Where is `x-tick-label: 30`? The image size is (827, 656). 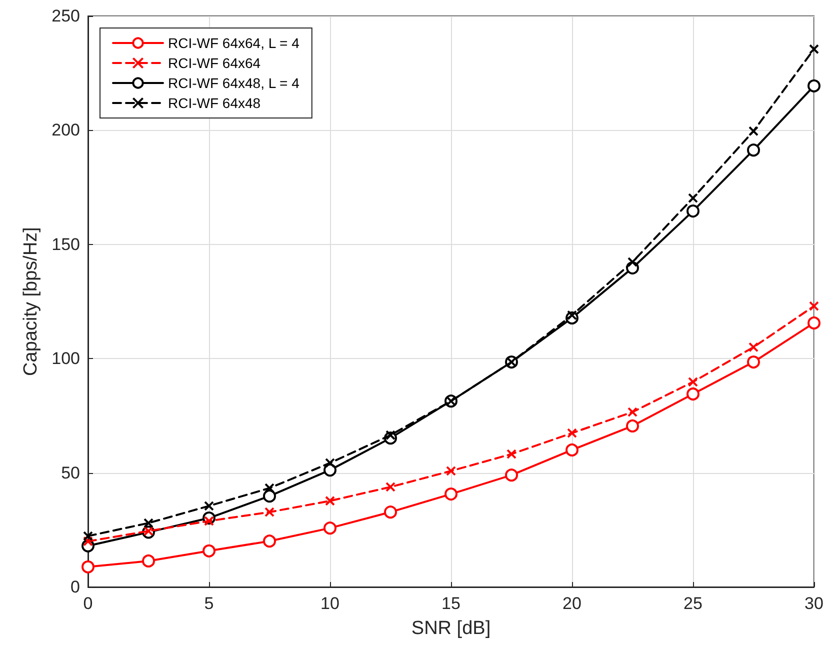
x-tick-label: 30 is located at coordinates (814, 603).